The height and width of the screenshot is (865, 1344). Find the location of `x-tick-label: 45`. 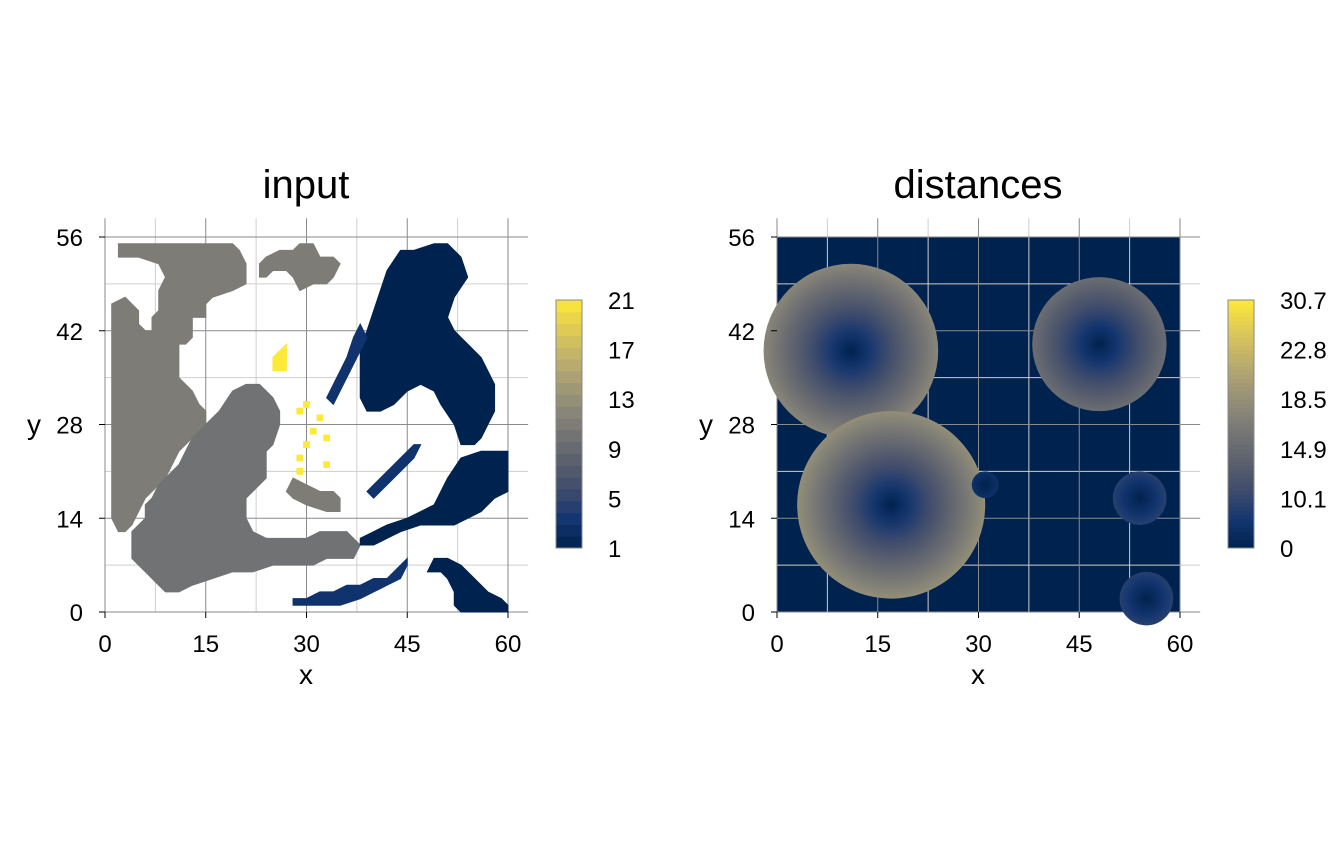

x-tick-label: 45 is located at coordinates (1079, 644).